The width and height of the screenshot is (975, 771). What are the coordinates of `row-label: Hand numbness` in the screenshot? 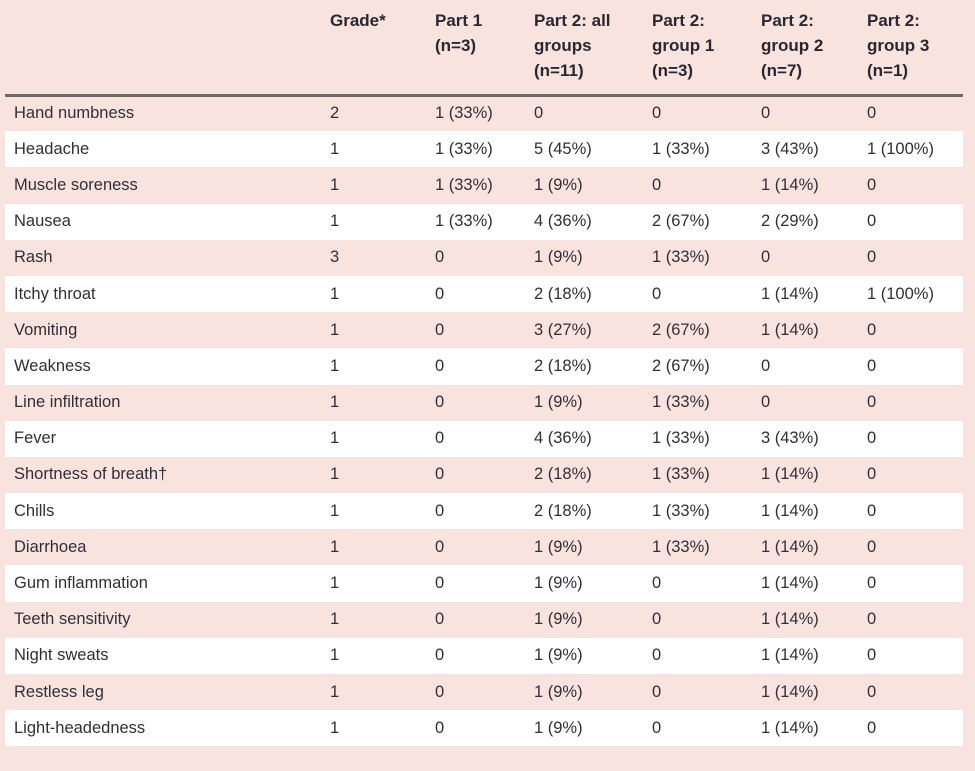 It's located at (74, 113).